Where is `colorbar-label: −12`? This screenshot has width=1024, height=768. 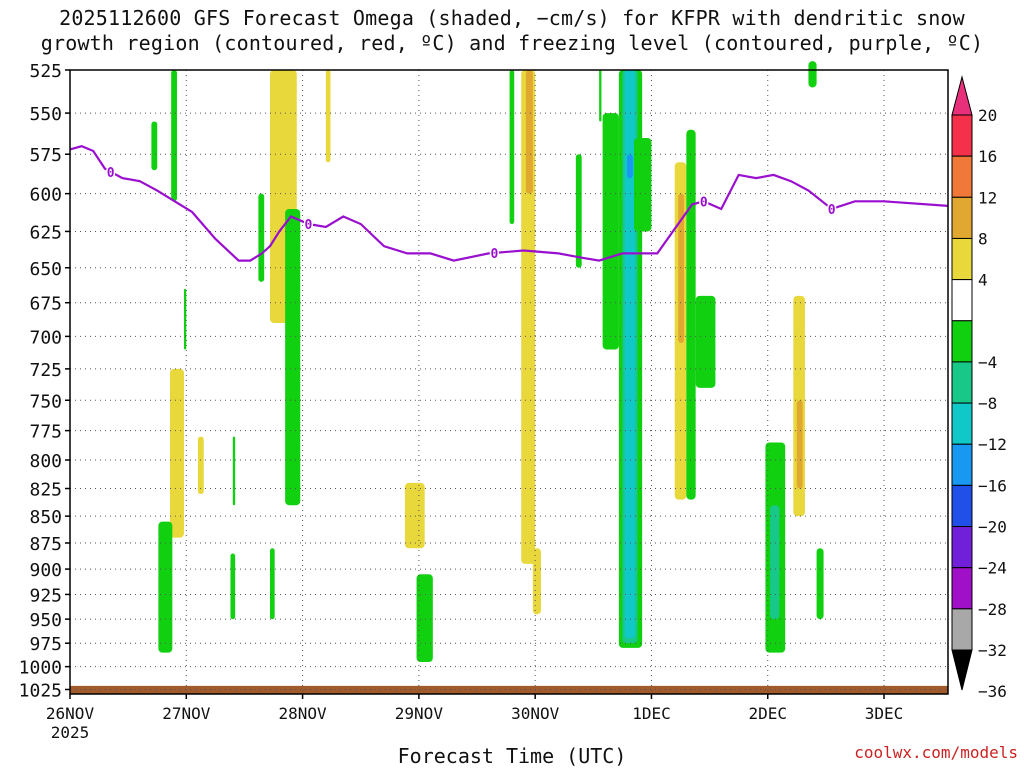 colorbar-label: −12 is located at coordinates (992, 444).